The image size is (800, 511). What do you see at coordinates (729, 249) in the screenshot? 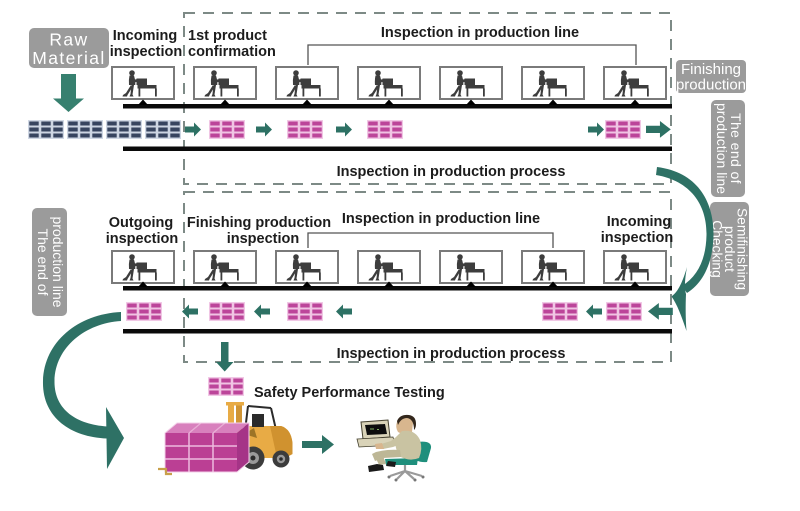
I see `svg-text: product` at bounding box center [729, 249].